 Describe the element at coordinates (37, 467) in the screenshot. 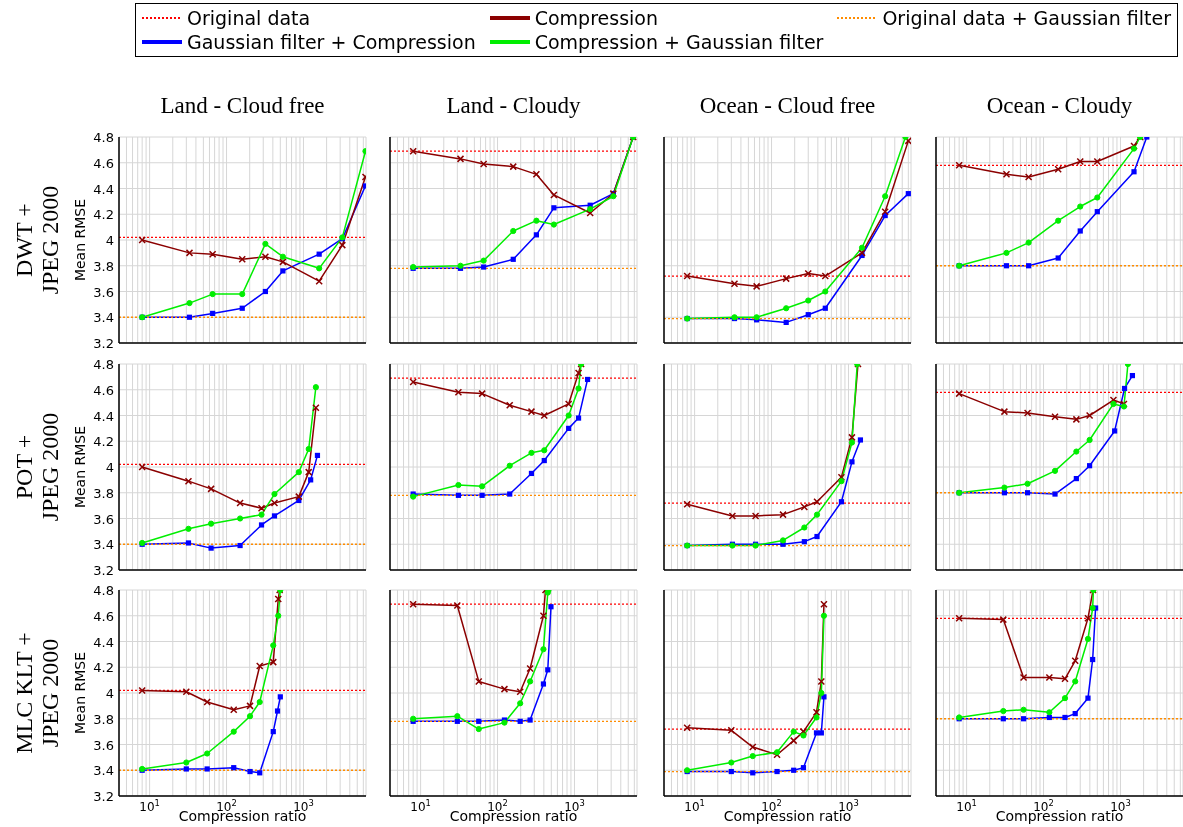

I see `text: POT + JPEG 2000` at that location.